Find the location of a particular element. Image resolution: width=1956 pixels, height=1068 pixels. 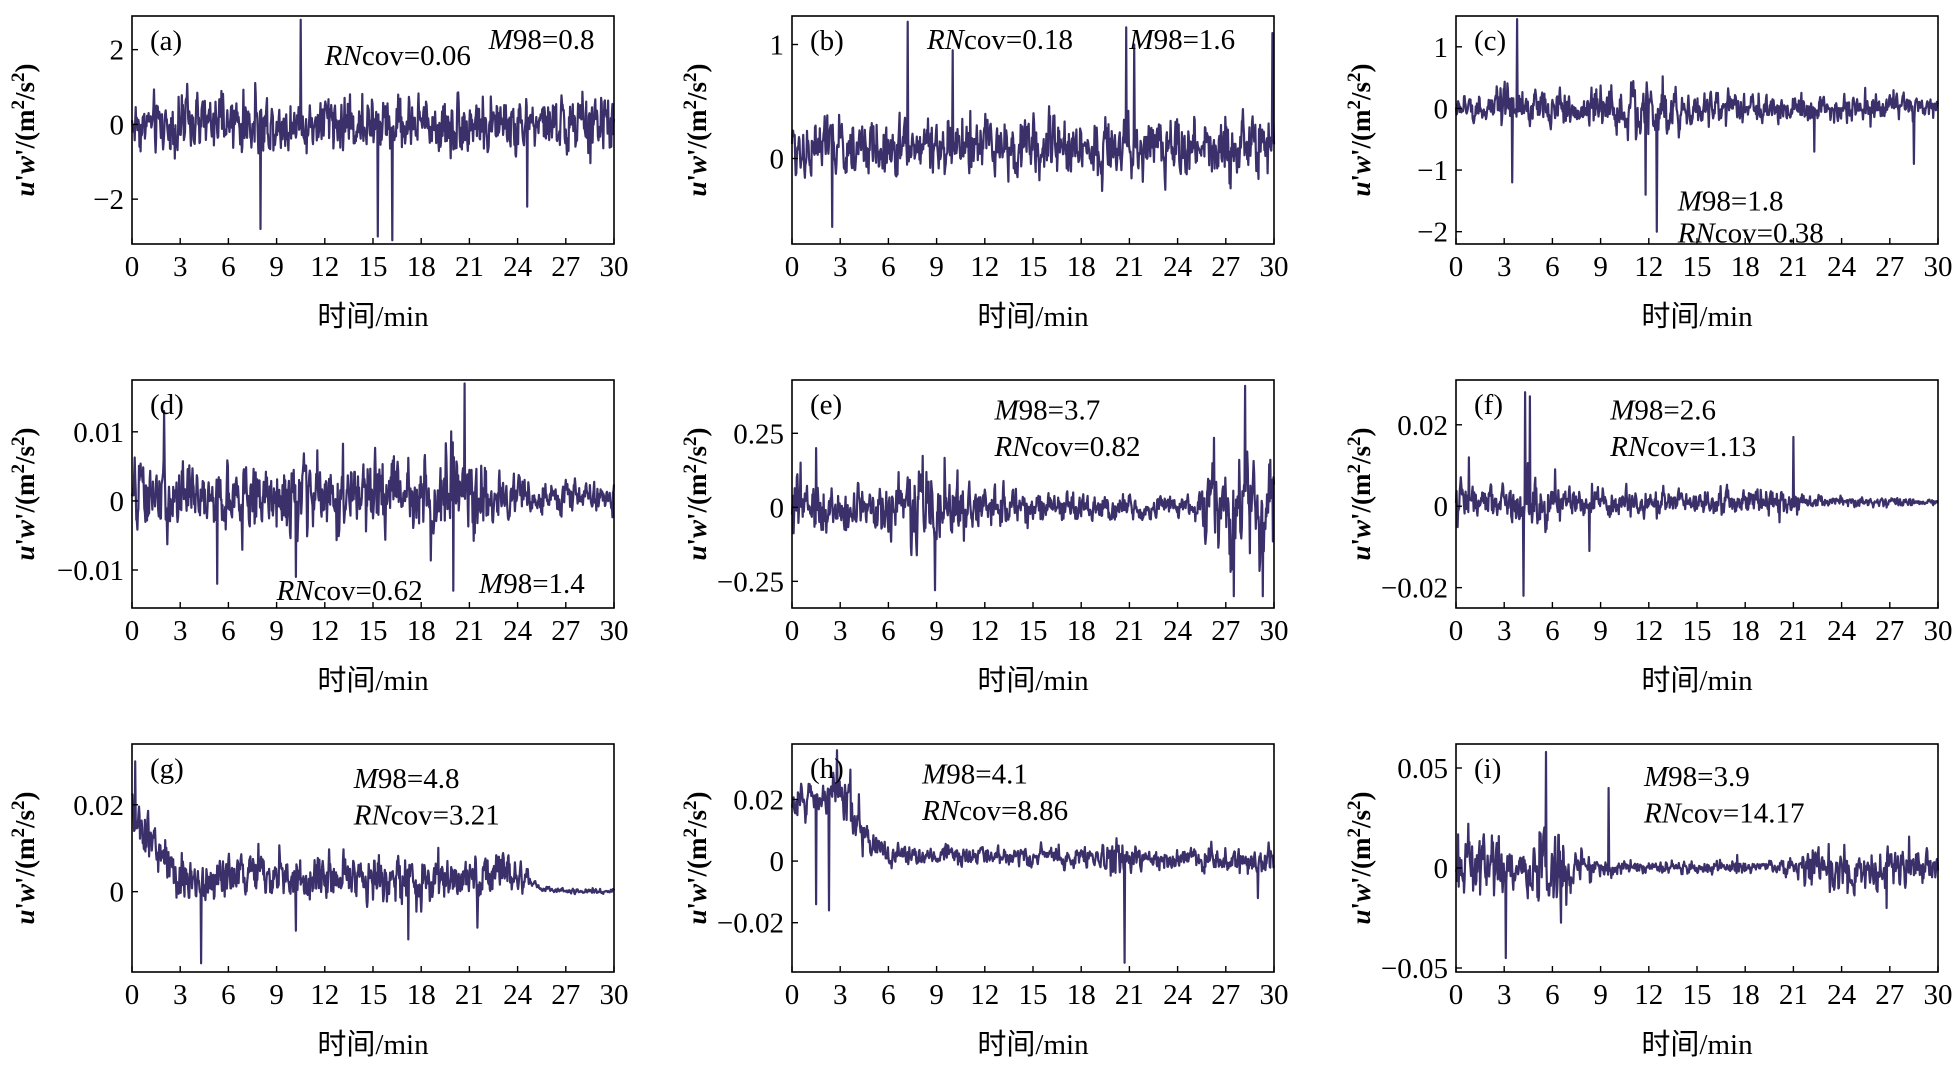

y-axis-label: u'w'/(m2/s2) is located at coordinates (24, 857).